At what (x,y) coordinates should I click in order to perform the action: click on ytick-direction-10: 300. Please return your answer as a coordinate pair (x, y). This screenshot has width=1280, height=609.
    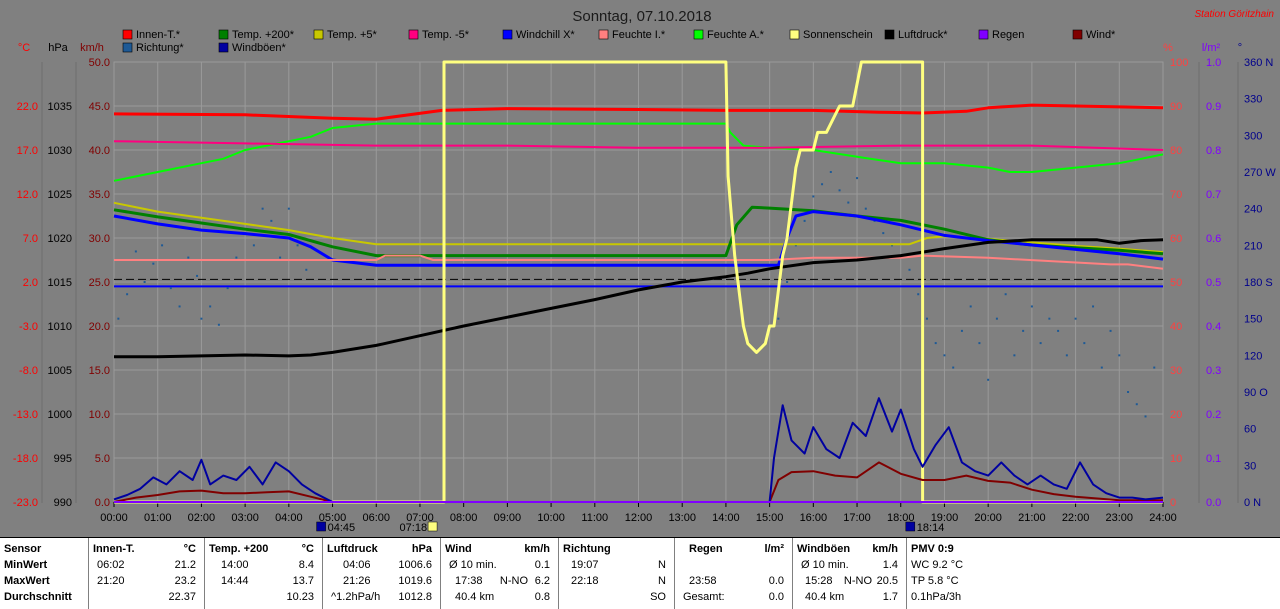
    Looking at the image, I should click on (1253, 136).